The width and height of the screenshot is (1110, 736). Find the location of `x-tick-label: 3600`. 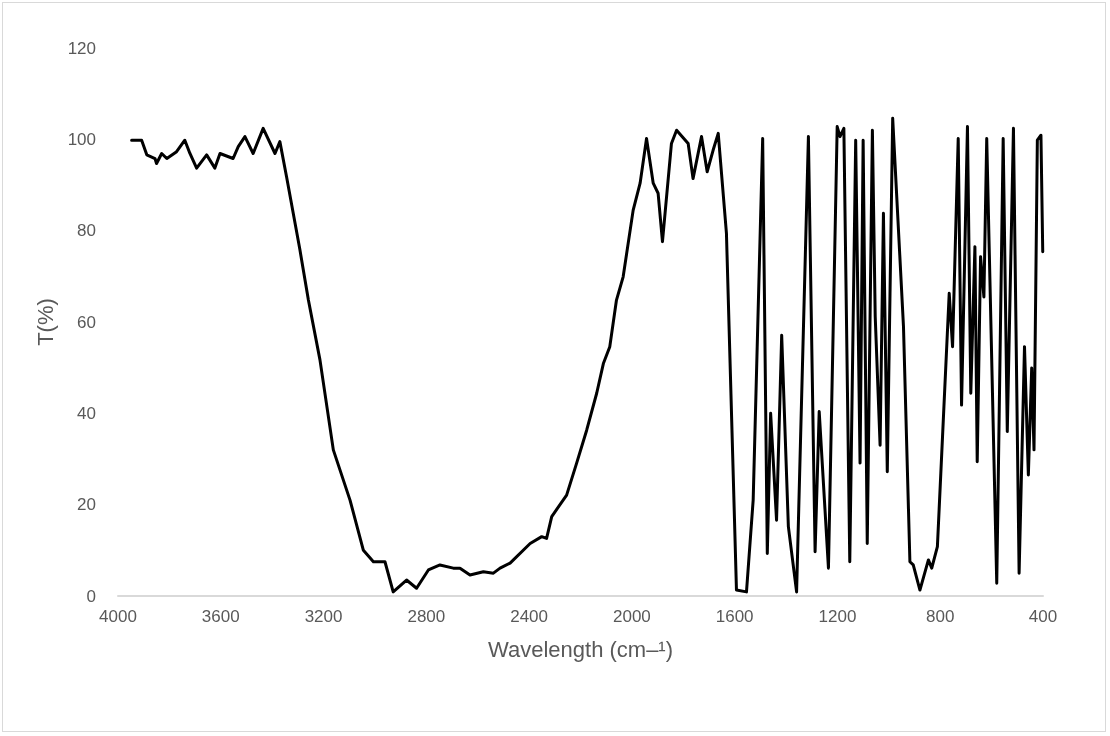

x-tick-label: 3600 is located at coordinates (220, 616).